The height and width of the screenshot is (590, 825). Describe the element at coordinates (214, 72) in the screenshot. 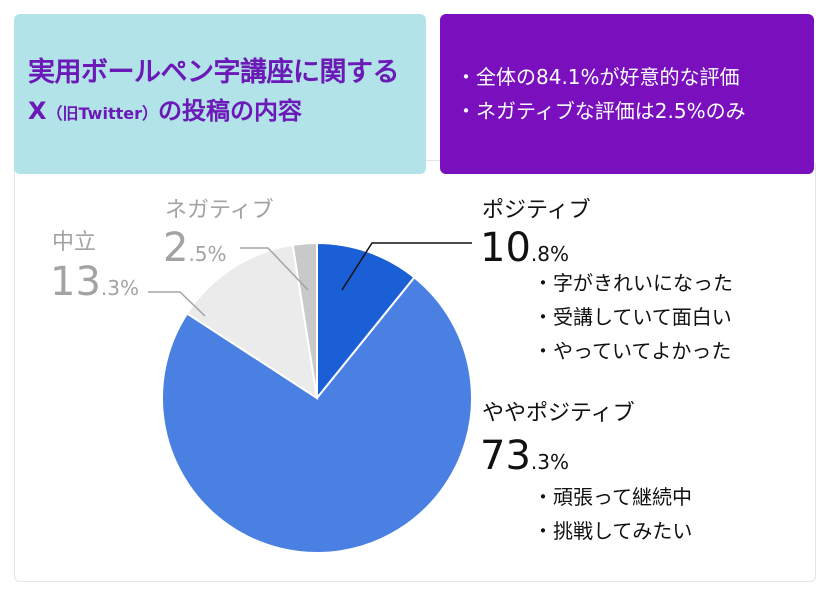

I see `title-line-1: 実用ボールペン字講座に関する` at that location.